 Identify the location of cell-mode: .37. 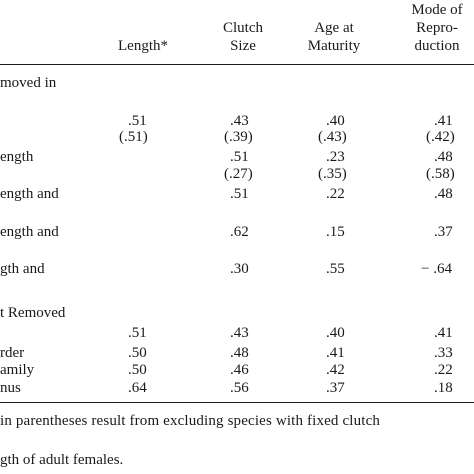
(443, 232).